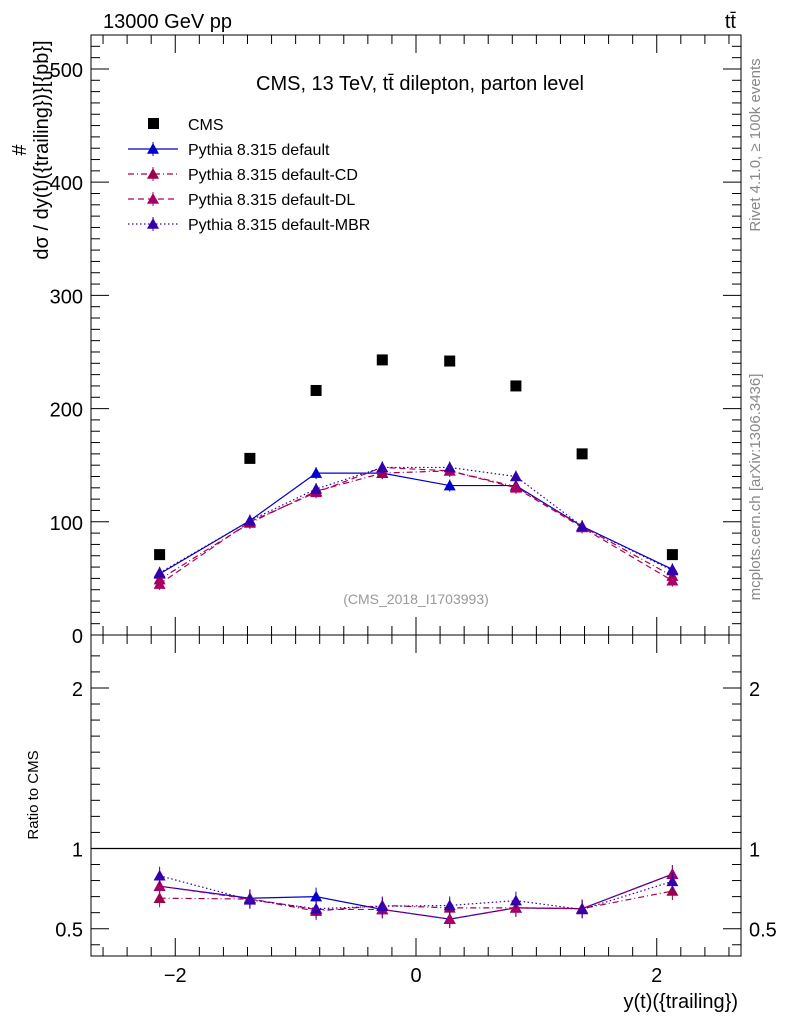 Image resolution: width=786 pixels, height=1029 pixels. Describe the element at coordinates (77, 850) in the screenshot. I see `ratio-y-tick-label-left: 1` at that location.